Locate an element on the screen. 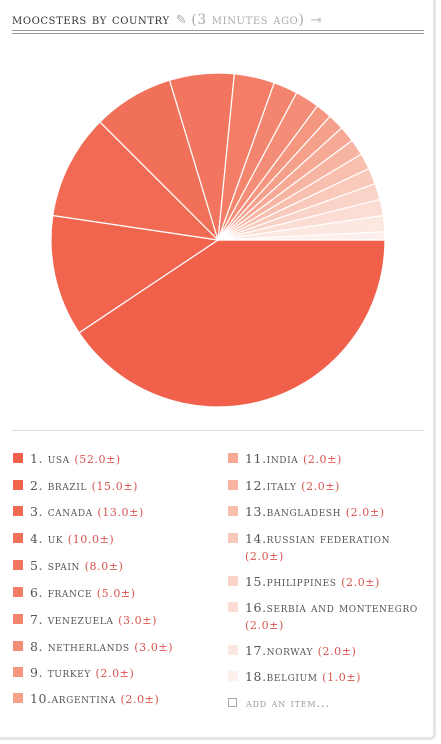 The height and width of the screenshot is (744, 441). legend-label: 13.BANGLADESH is located at coordinates (295, 511).